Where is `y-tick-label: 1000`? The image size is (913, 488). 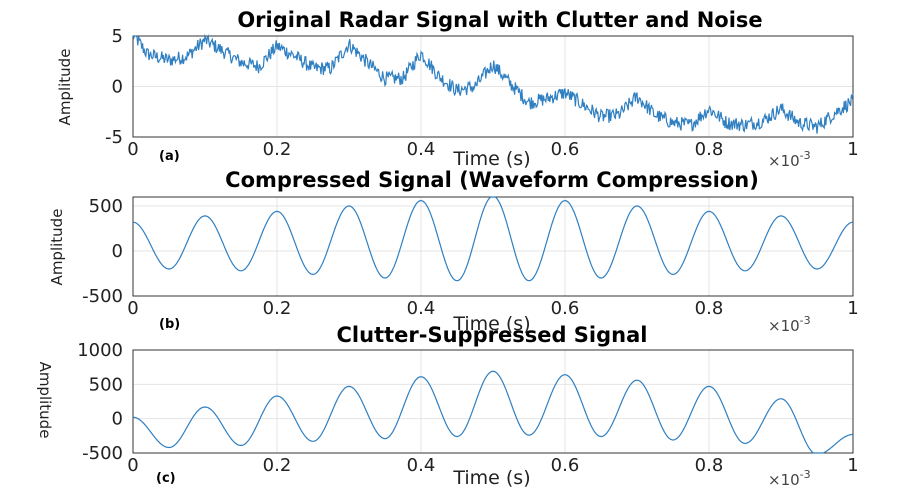 y-tick-label: 1000 is located at coordinates (100, 350).